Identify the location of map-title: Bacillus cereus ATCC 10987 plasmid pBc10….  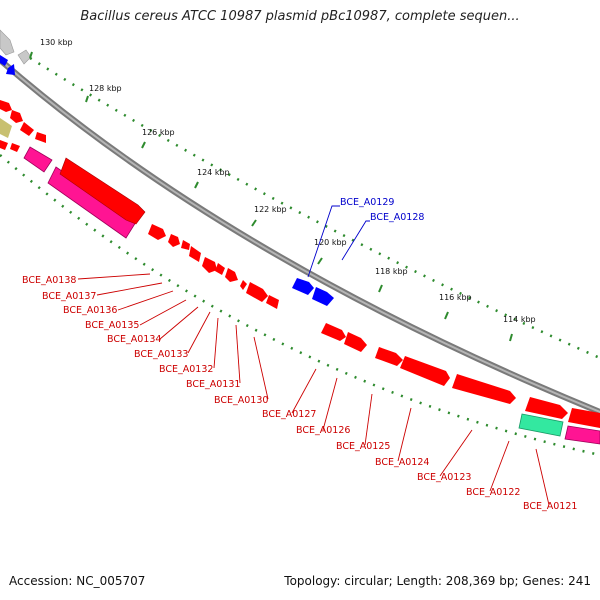
(300, 16).